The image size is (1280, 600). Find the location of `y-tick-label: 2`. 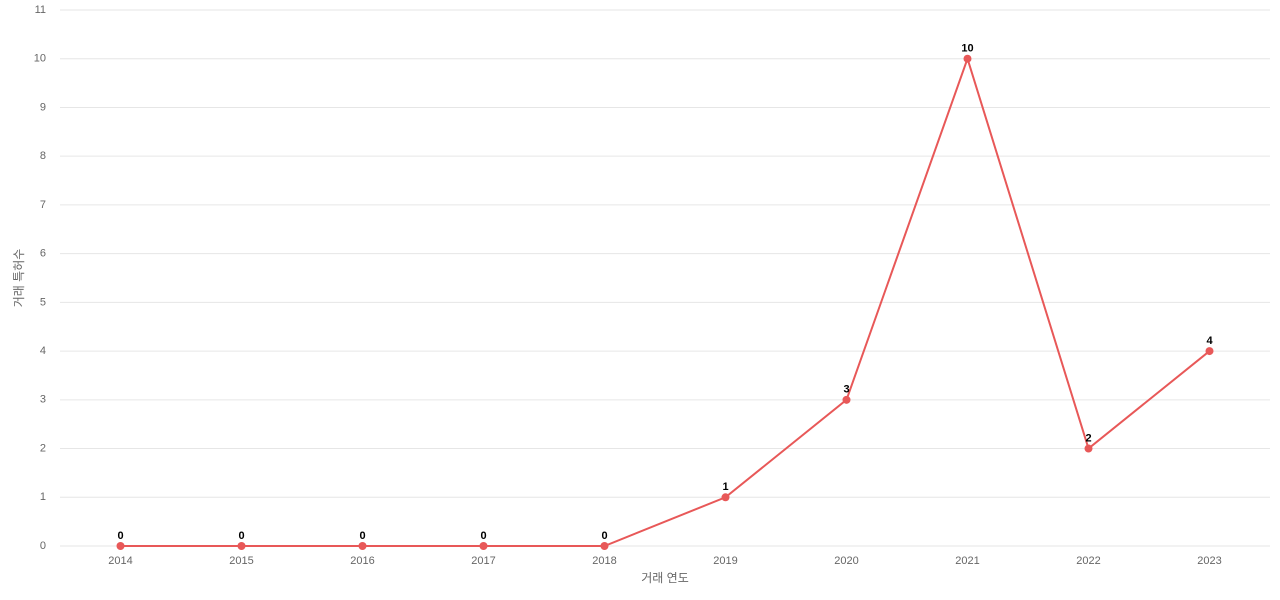

y-tick-label: 2 is located at coordinates (43, 448).